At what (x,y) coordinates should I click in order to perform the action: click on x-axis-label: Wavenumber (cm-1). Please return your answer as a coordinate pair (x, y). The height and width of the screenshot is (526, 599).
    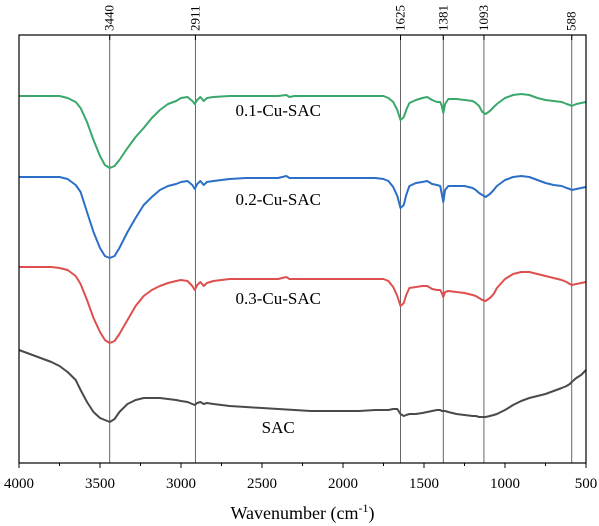
    Looking at the image, I should click on (303, 512).